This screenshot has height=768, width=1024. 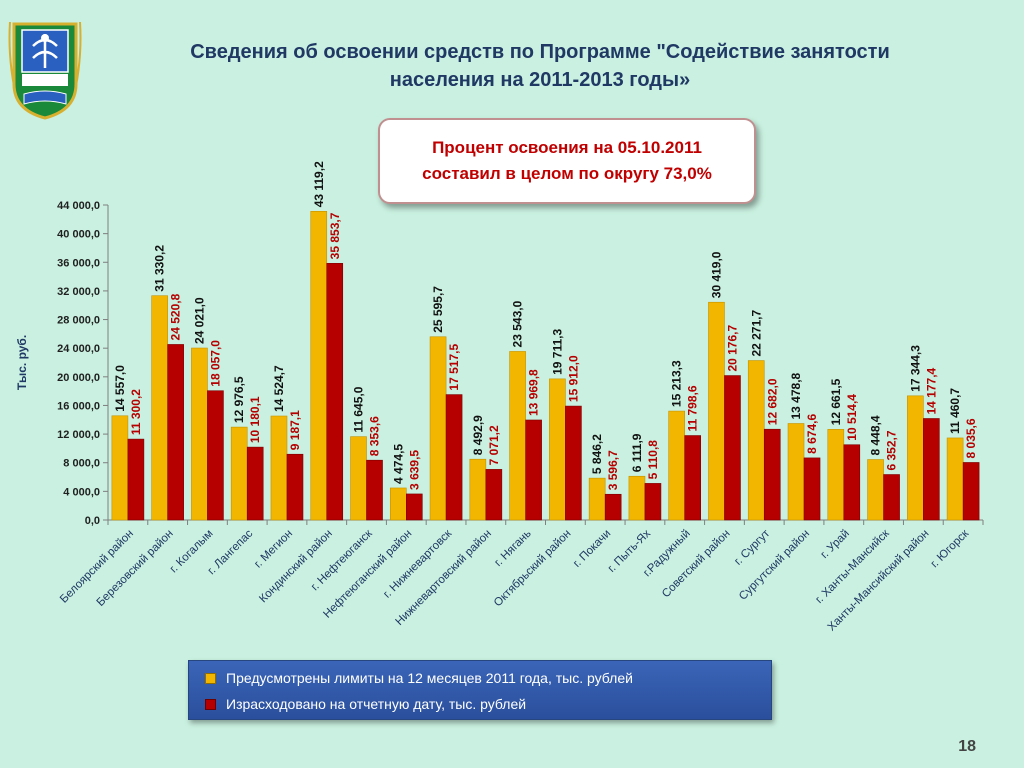 What do you see at coordinates (45, 70) in the screenshot?
I see `coat-of-arms-emblem` at bounding box center [45, 70].